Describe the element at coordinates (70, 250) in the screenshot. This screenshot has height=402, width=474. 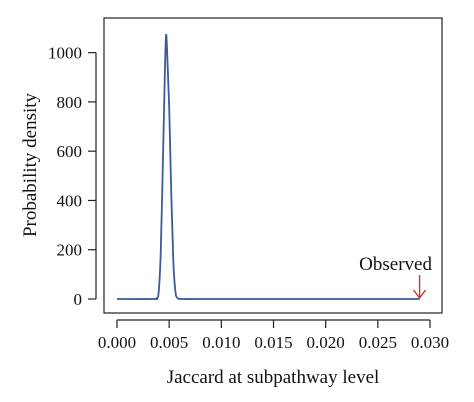
I see `y-tick-label: 200` at that location.